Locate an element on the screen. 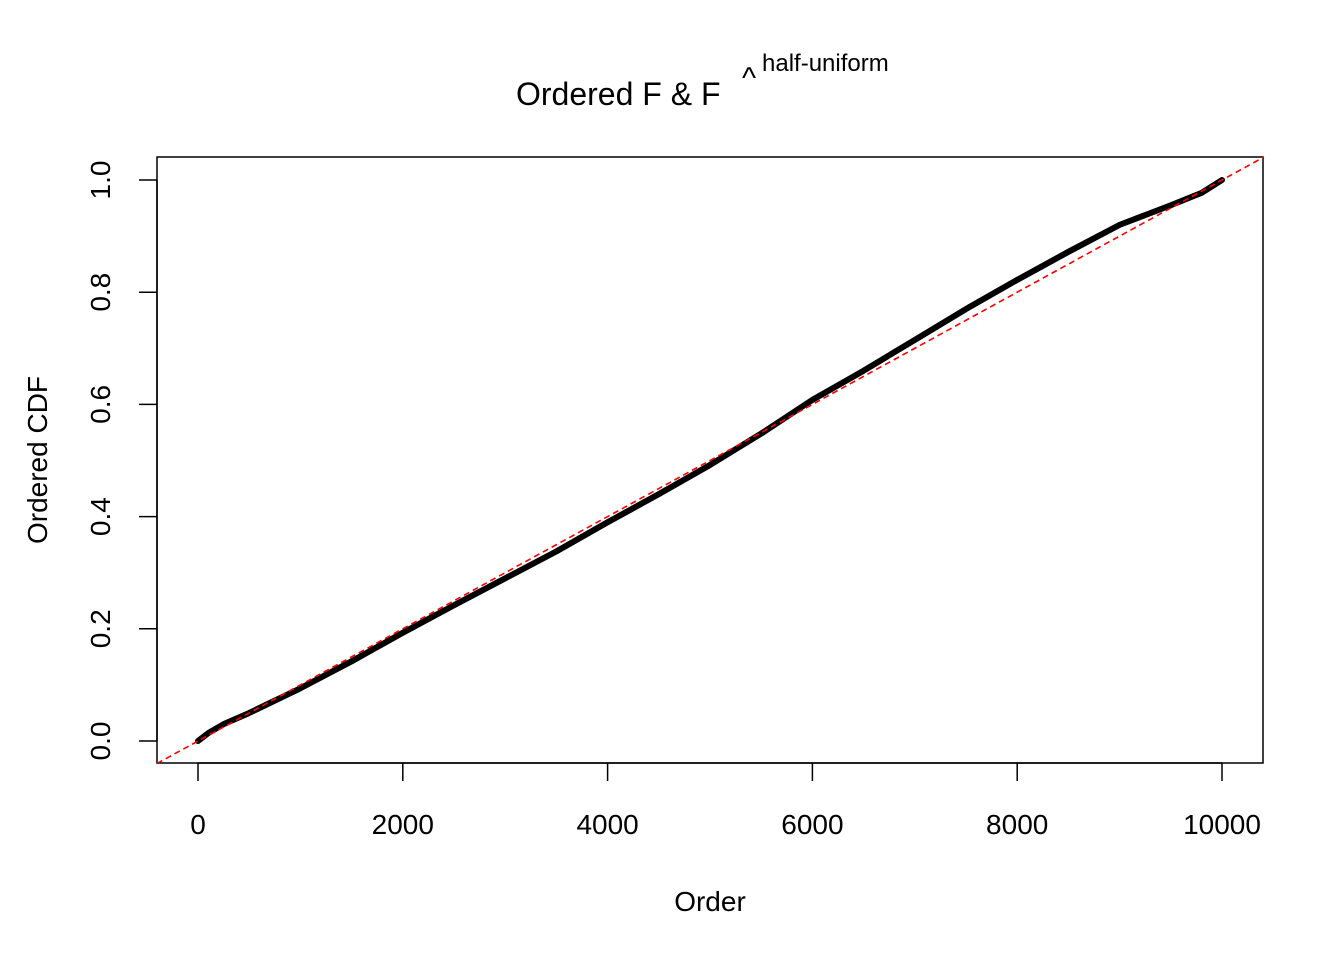 The height and width of the screenshot is (965, 1344). x-axis-label: Order is located at coordinates (710, 901).